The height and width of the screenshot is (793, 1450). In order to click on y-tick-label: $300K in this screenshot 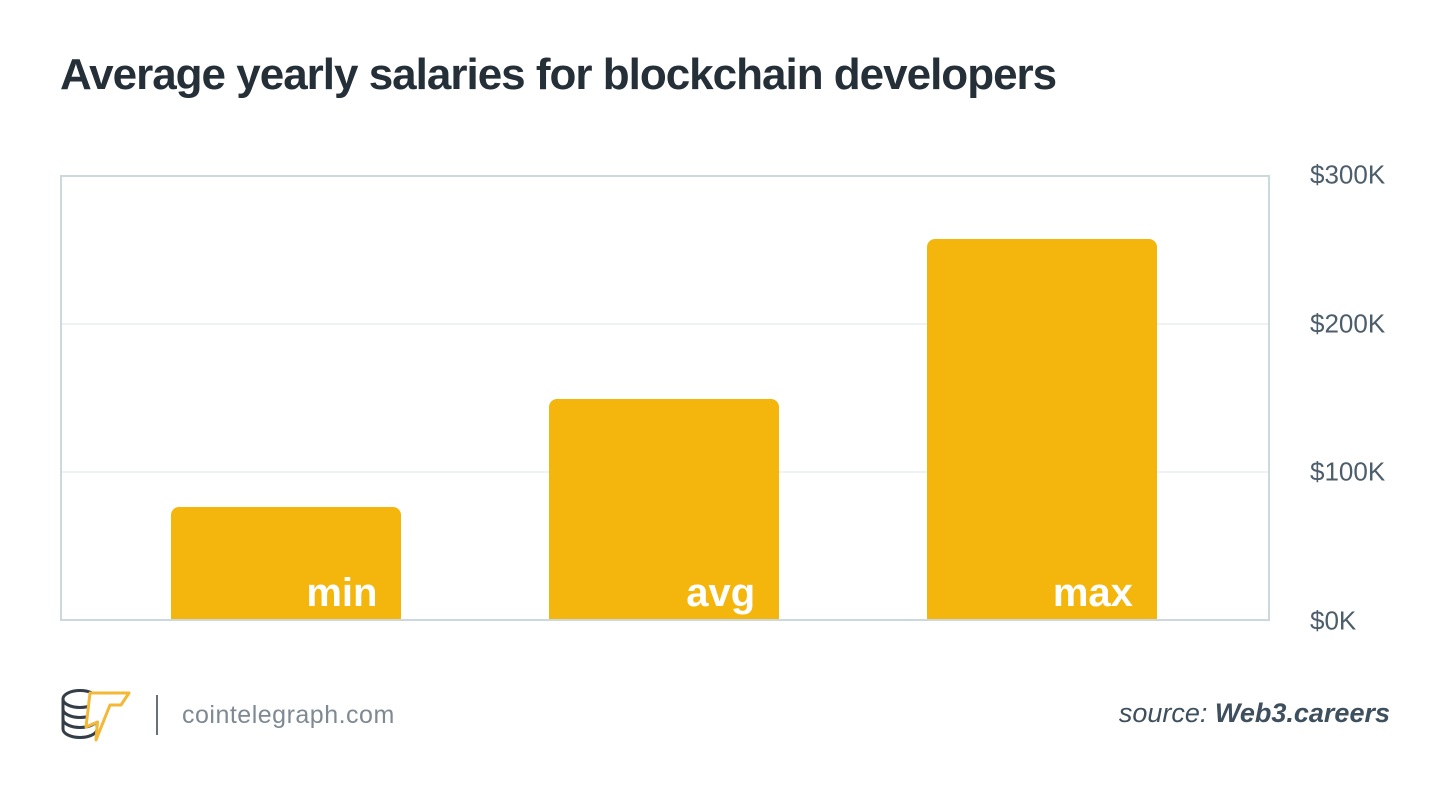, I will do `click(1348, 174)`.